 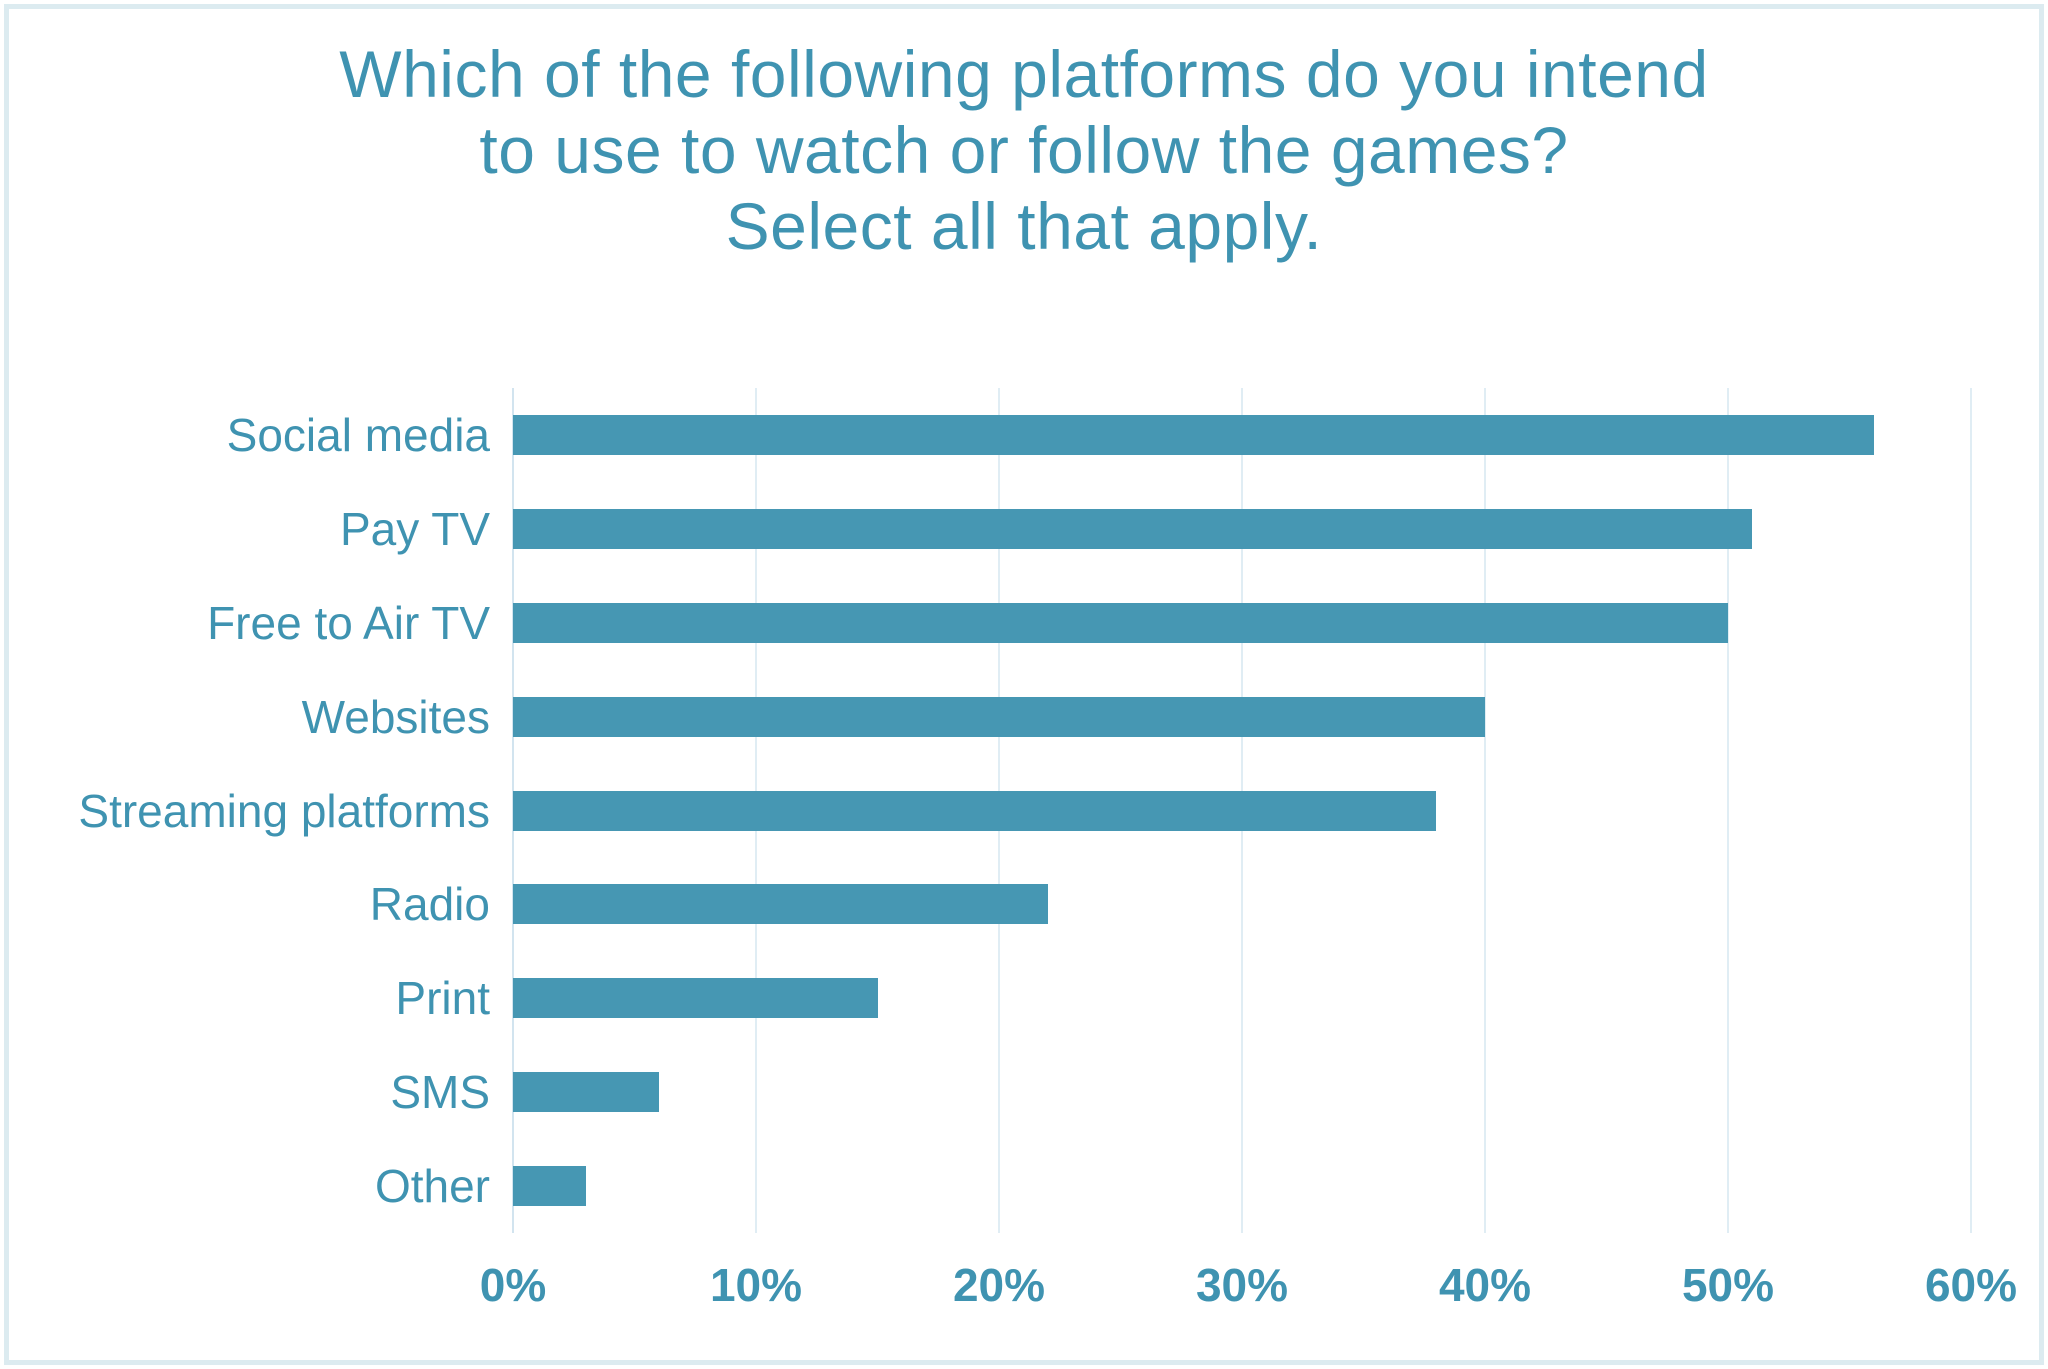 What do you see at coordinates (1485, 1285) in the screenshot?
I see `x-tick-label: 40%` at bounding box center [1485, 1285].